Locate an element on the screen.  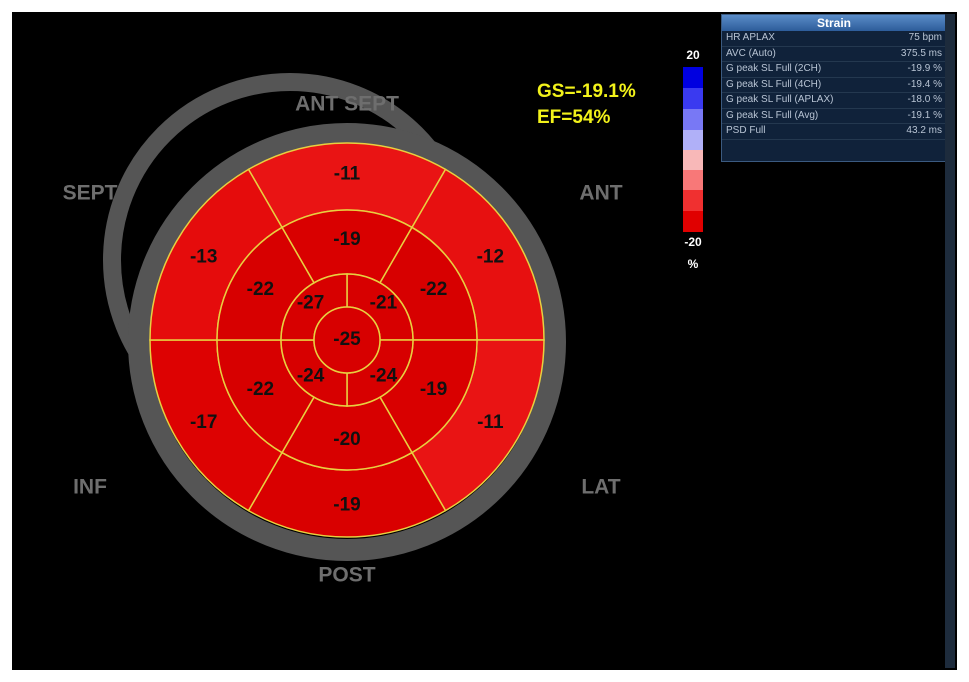
segment-value: -17 is located at coordinates (203, 422).